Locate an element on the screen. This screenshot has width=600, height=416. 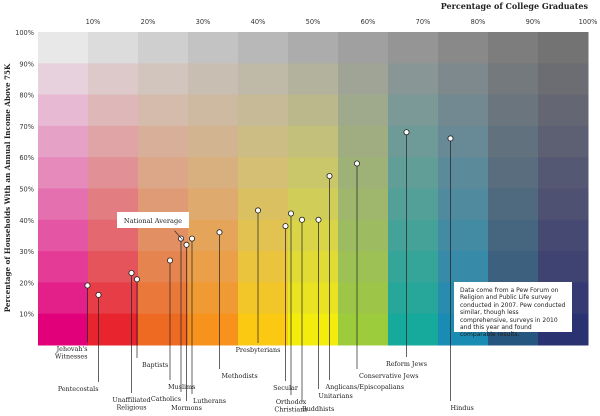
x-tick-label: 50% is located at coordinates (313, 22).